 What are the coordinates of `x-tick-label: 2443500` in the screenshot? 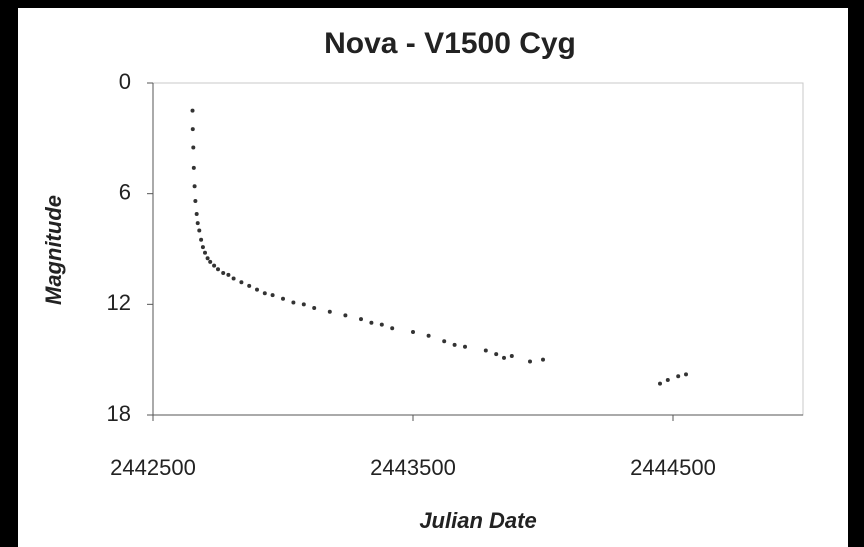 It's located at (413, 467).